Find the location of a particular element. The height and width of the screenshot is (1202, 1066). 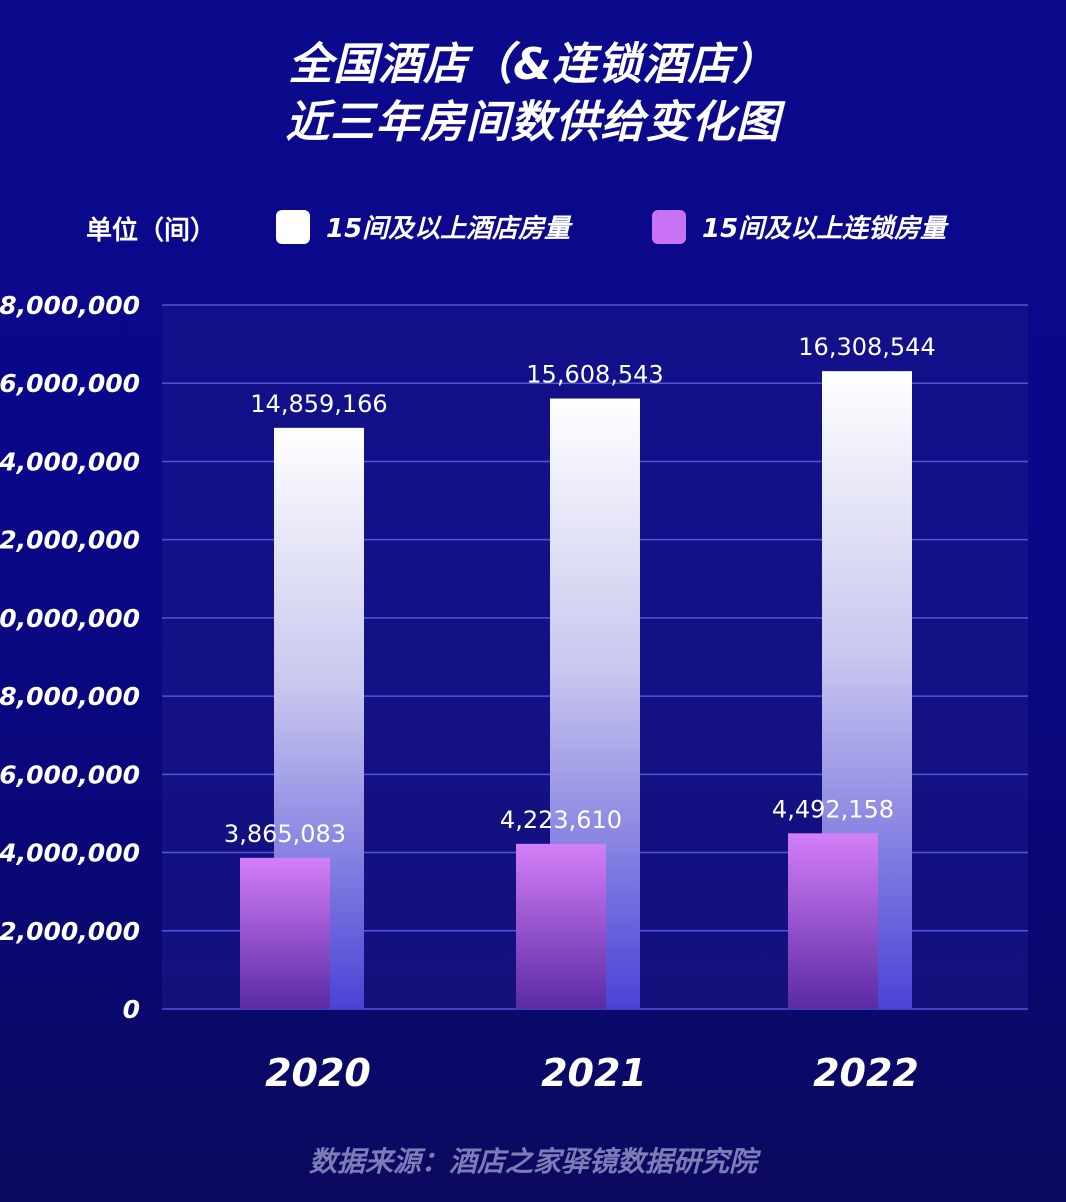

legend-item-chain: 15间及以上连锁房量 is located at coordinates (799, 226).